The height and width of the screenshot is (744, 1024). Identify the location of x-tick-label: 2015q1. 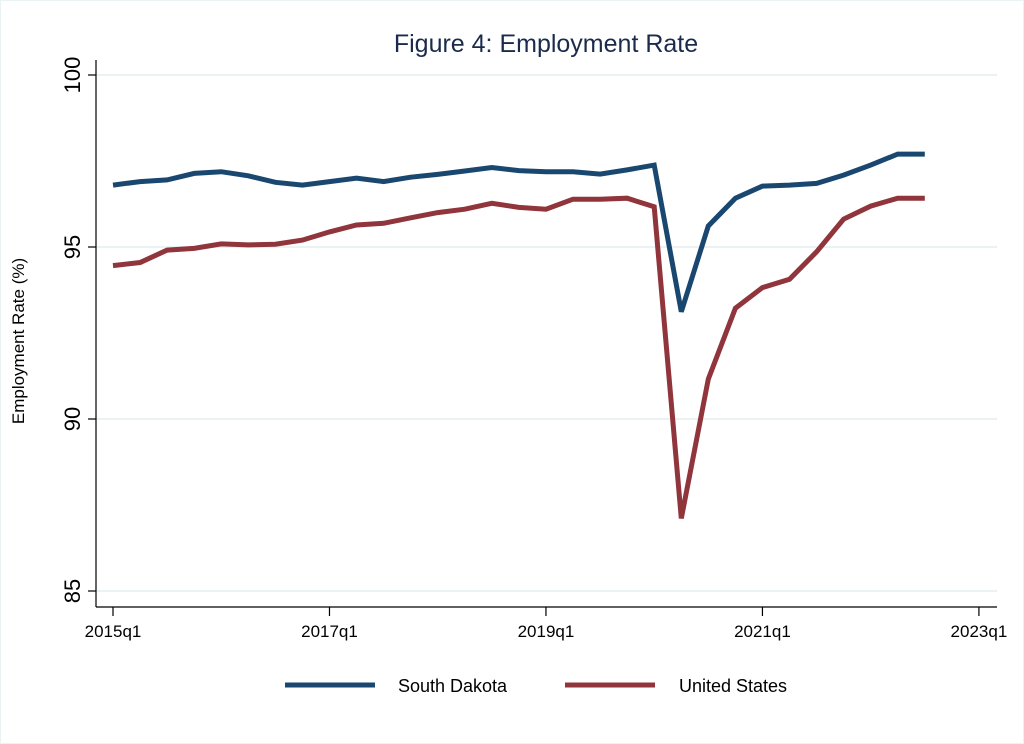
(113, 631).